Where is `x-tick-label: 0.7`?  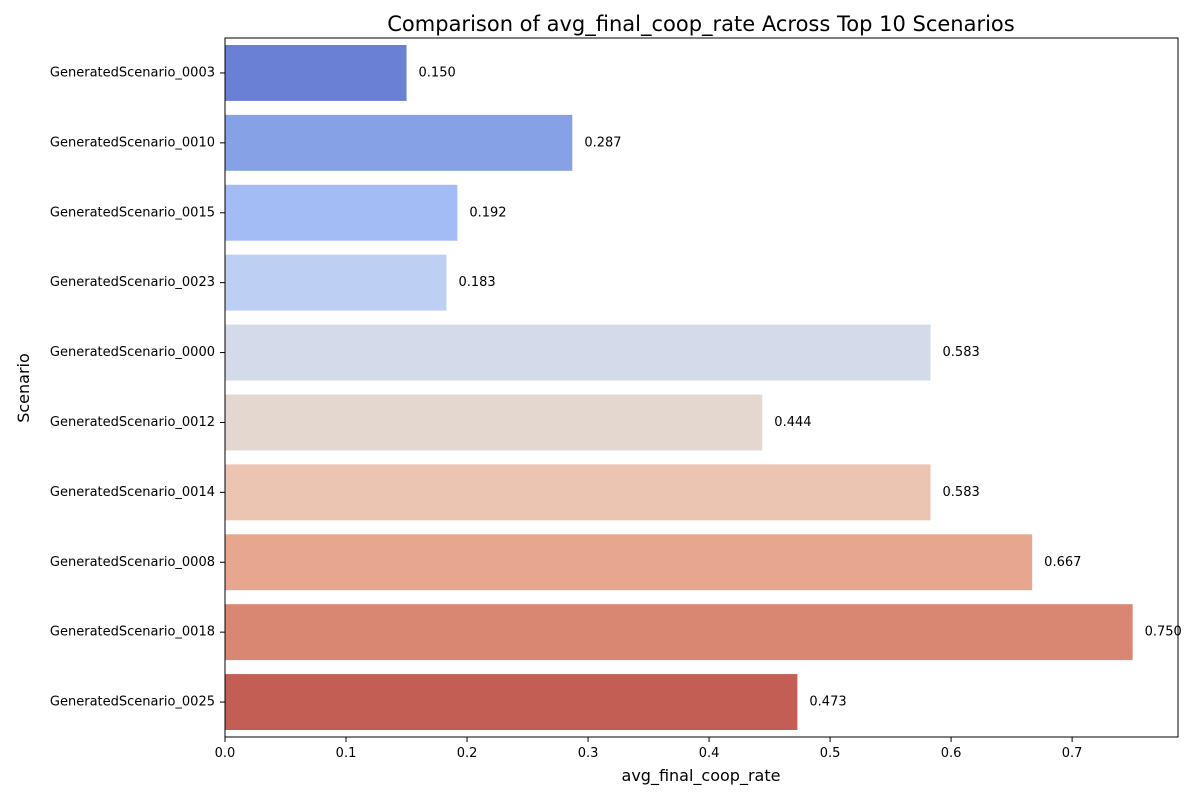
x-tick-label: 0.7 is located at coordinates (1072, 753).